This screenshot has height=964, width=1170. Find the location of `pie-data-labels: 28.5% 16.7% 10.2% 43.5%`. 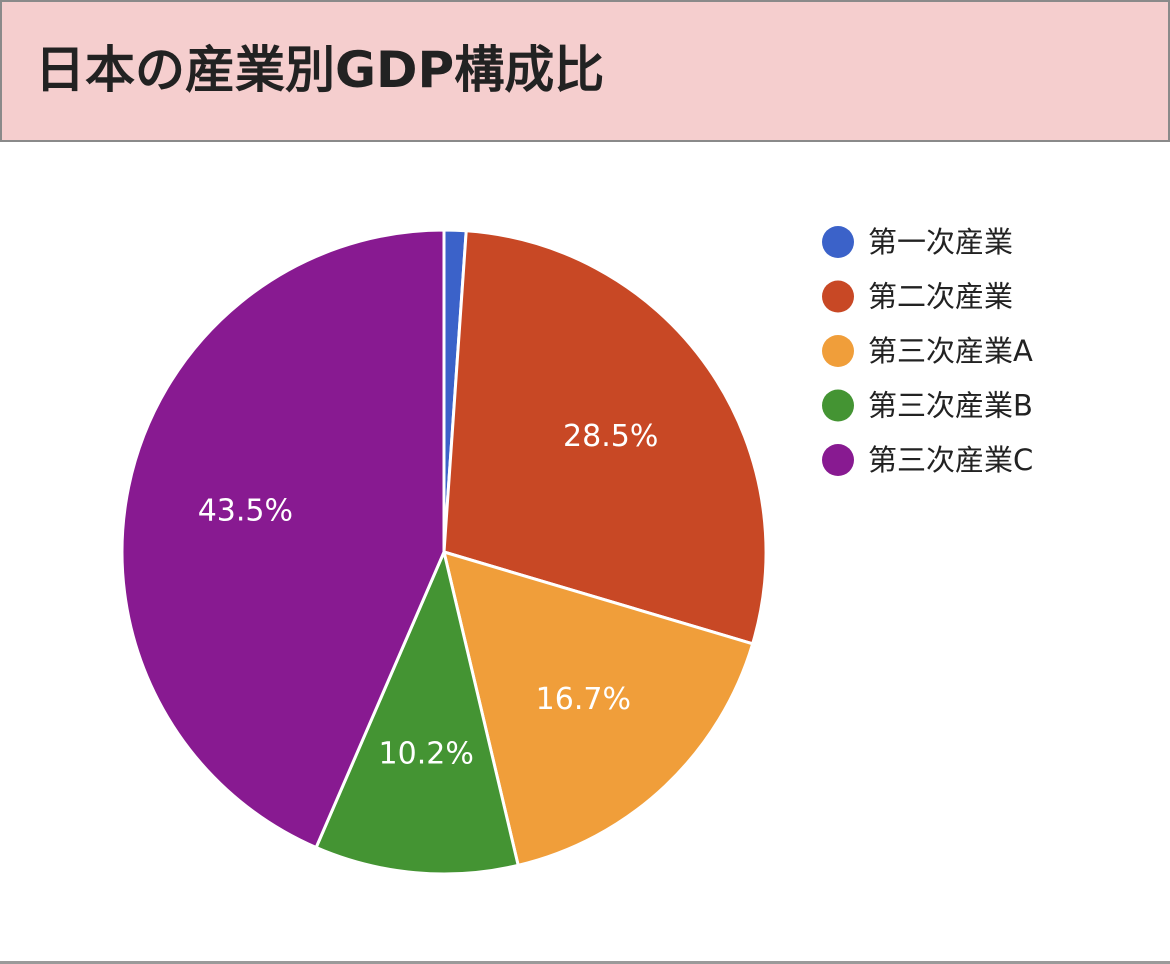

pie-data-labels: 28.5% 16.7% 10.2% 43.5% is located at coordinates (428, 595).